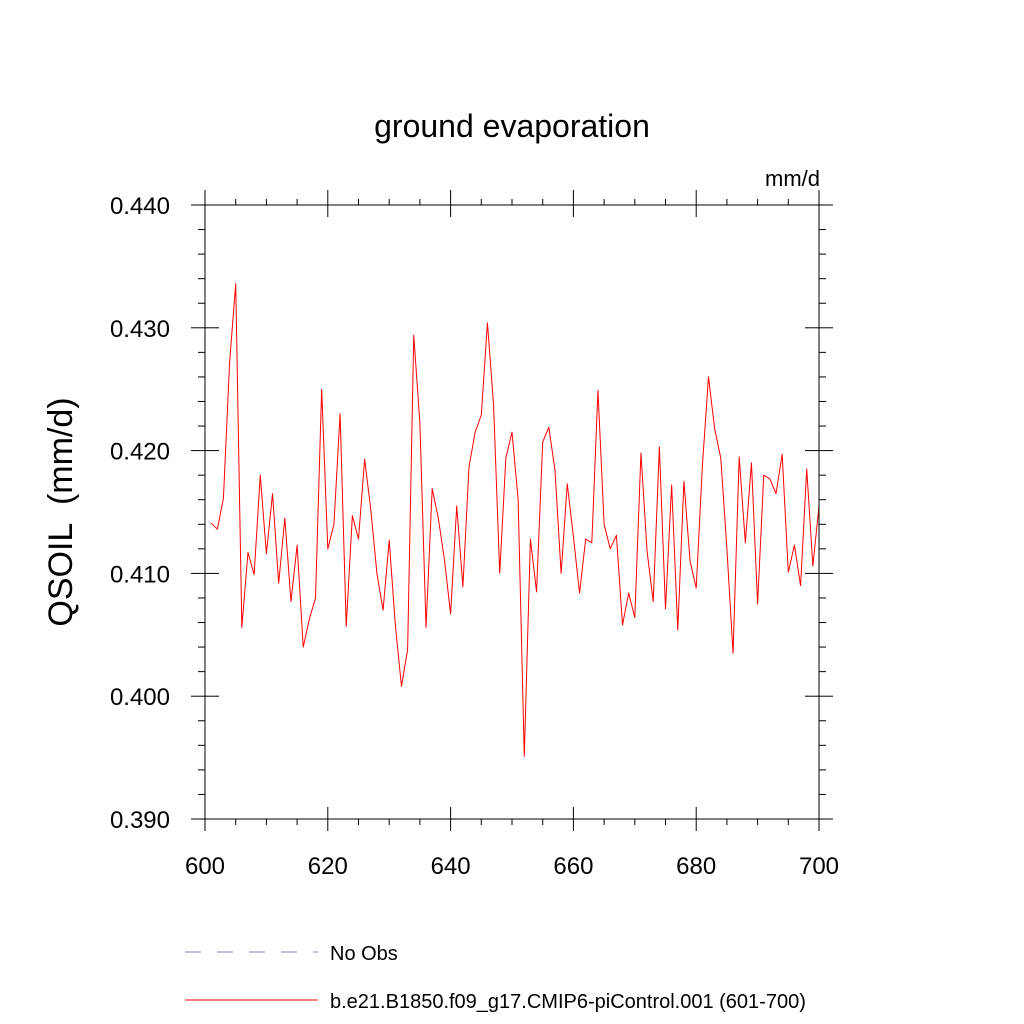 The height and width of the screenshot is (1024, 1024). I want to click on y-tick-label: 0.390, so click(140, 820).